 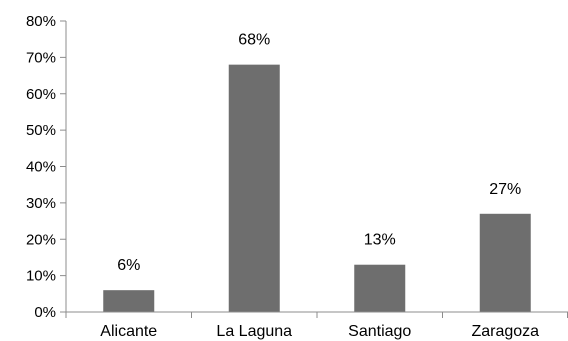 I want to click on y-tick-label: 70%, so click(x=41, y=57).